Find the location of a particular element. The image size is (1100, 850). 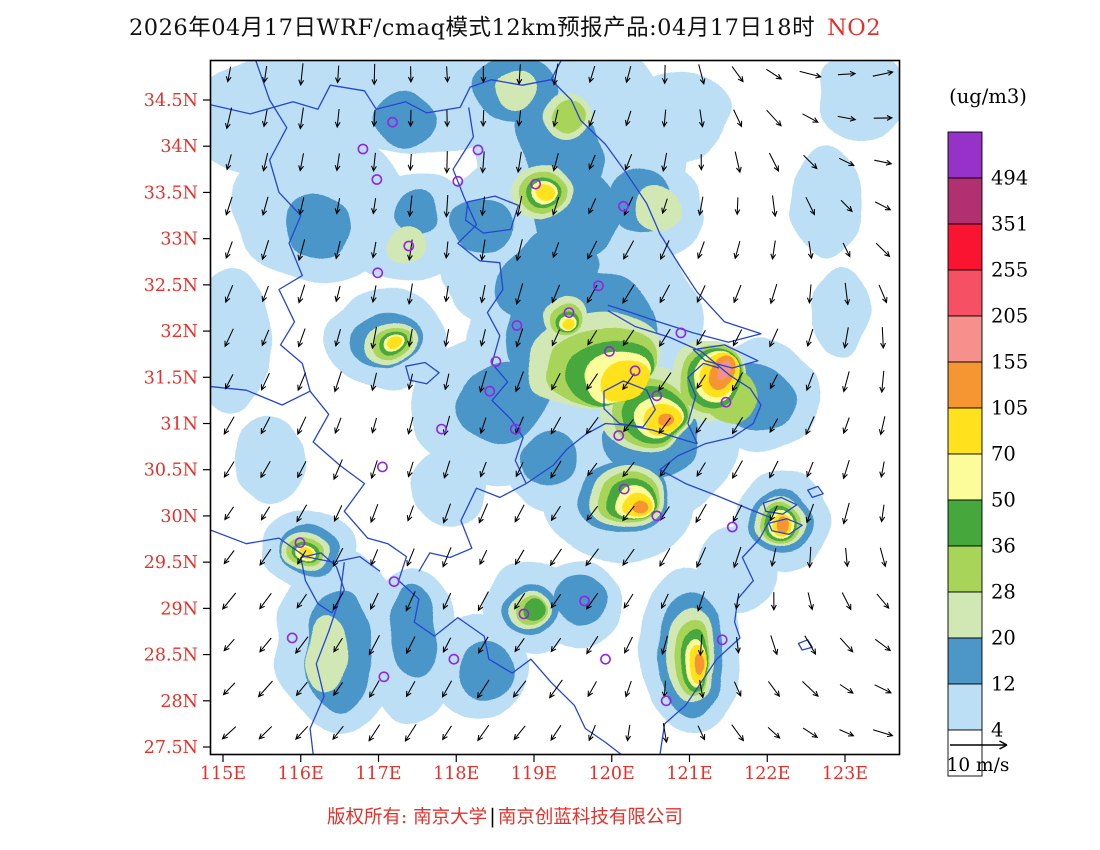

colorbar-tick-label: 155 is located at coordinates (1009, 362).